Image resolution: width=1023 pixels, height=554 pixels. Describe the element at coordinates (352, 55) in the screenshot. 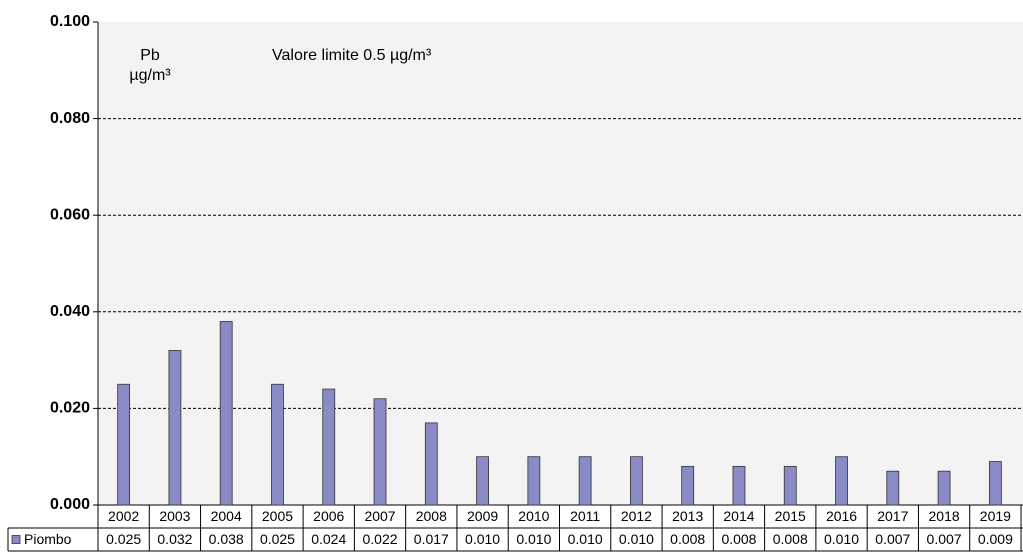

I see `annotation: Valore limite 0.5 µg/m³` at that location.